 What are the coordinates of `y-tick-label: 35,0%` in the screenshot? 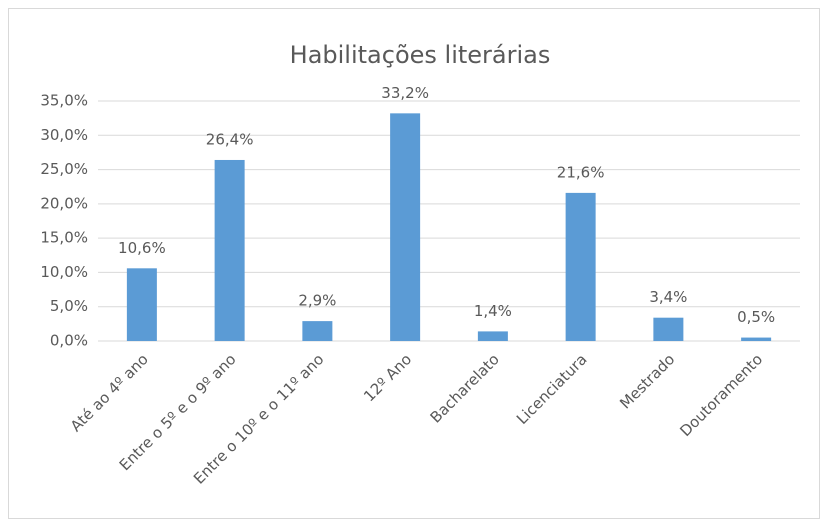 It's located at (64, 101).